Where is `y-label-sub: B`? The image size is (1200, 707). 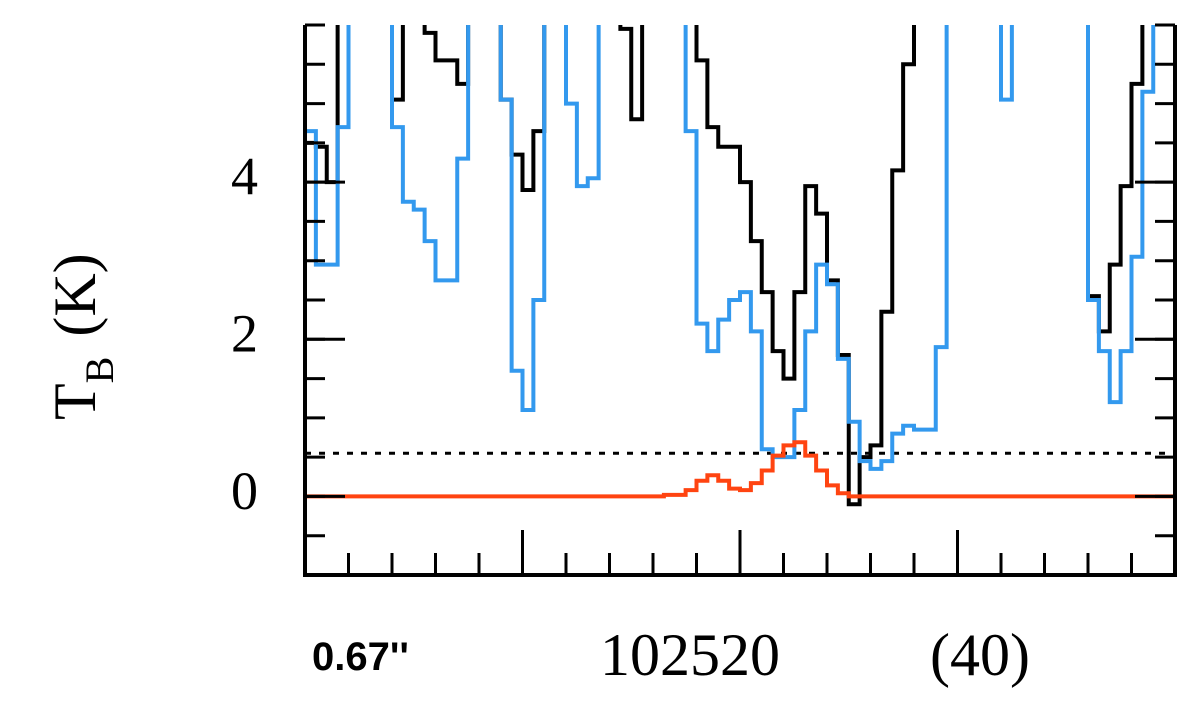
y-label-sub: B is located at coordinates (99, 370).